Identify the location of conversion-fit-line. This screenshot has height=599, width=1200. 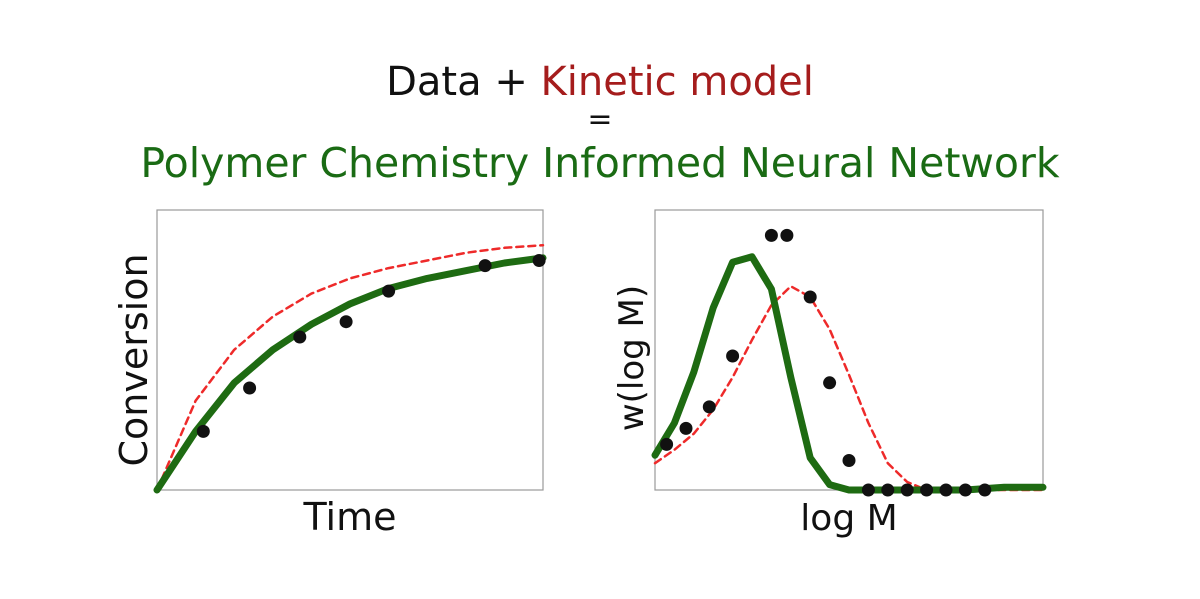
(350, 374).